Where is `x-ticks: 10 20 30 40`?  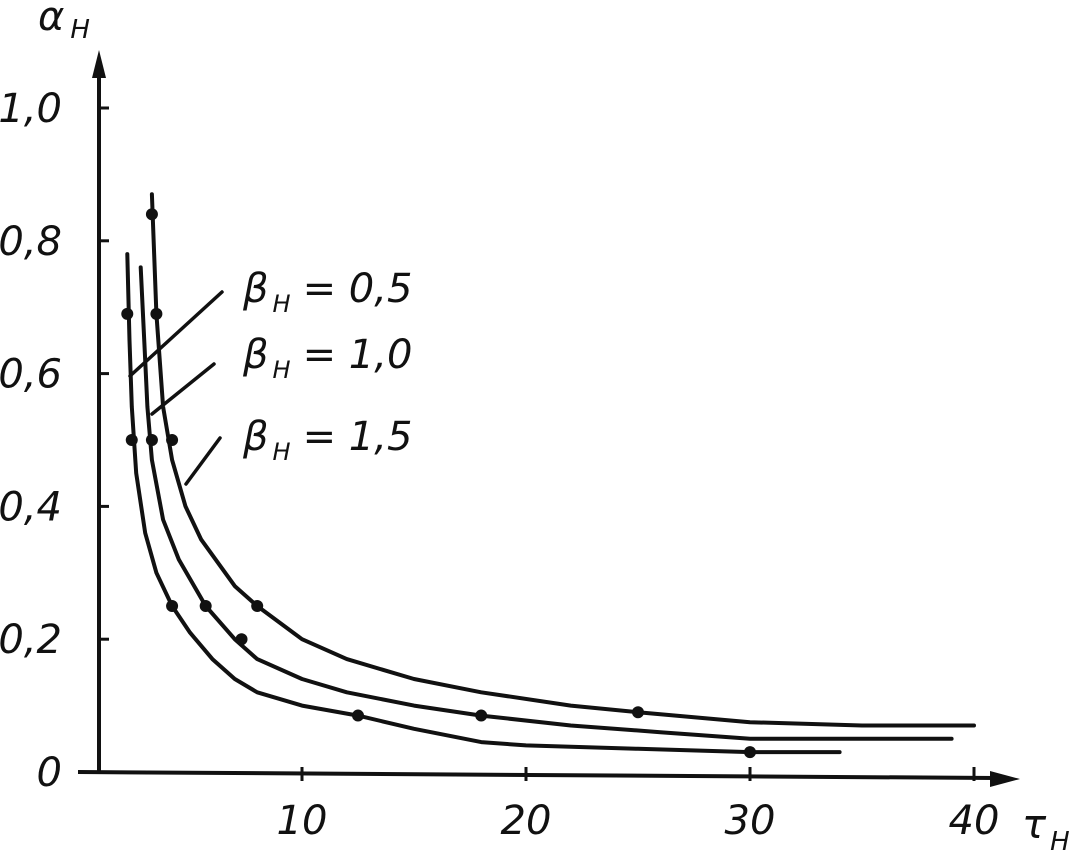
x-ticks: 10 20 30 40 is located at coordinates (638, 805).